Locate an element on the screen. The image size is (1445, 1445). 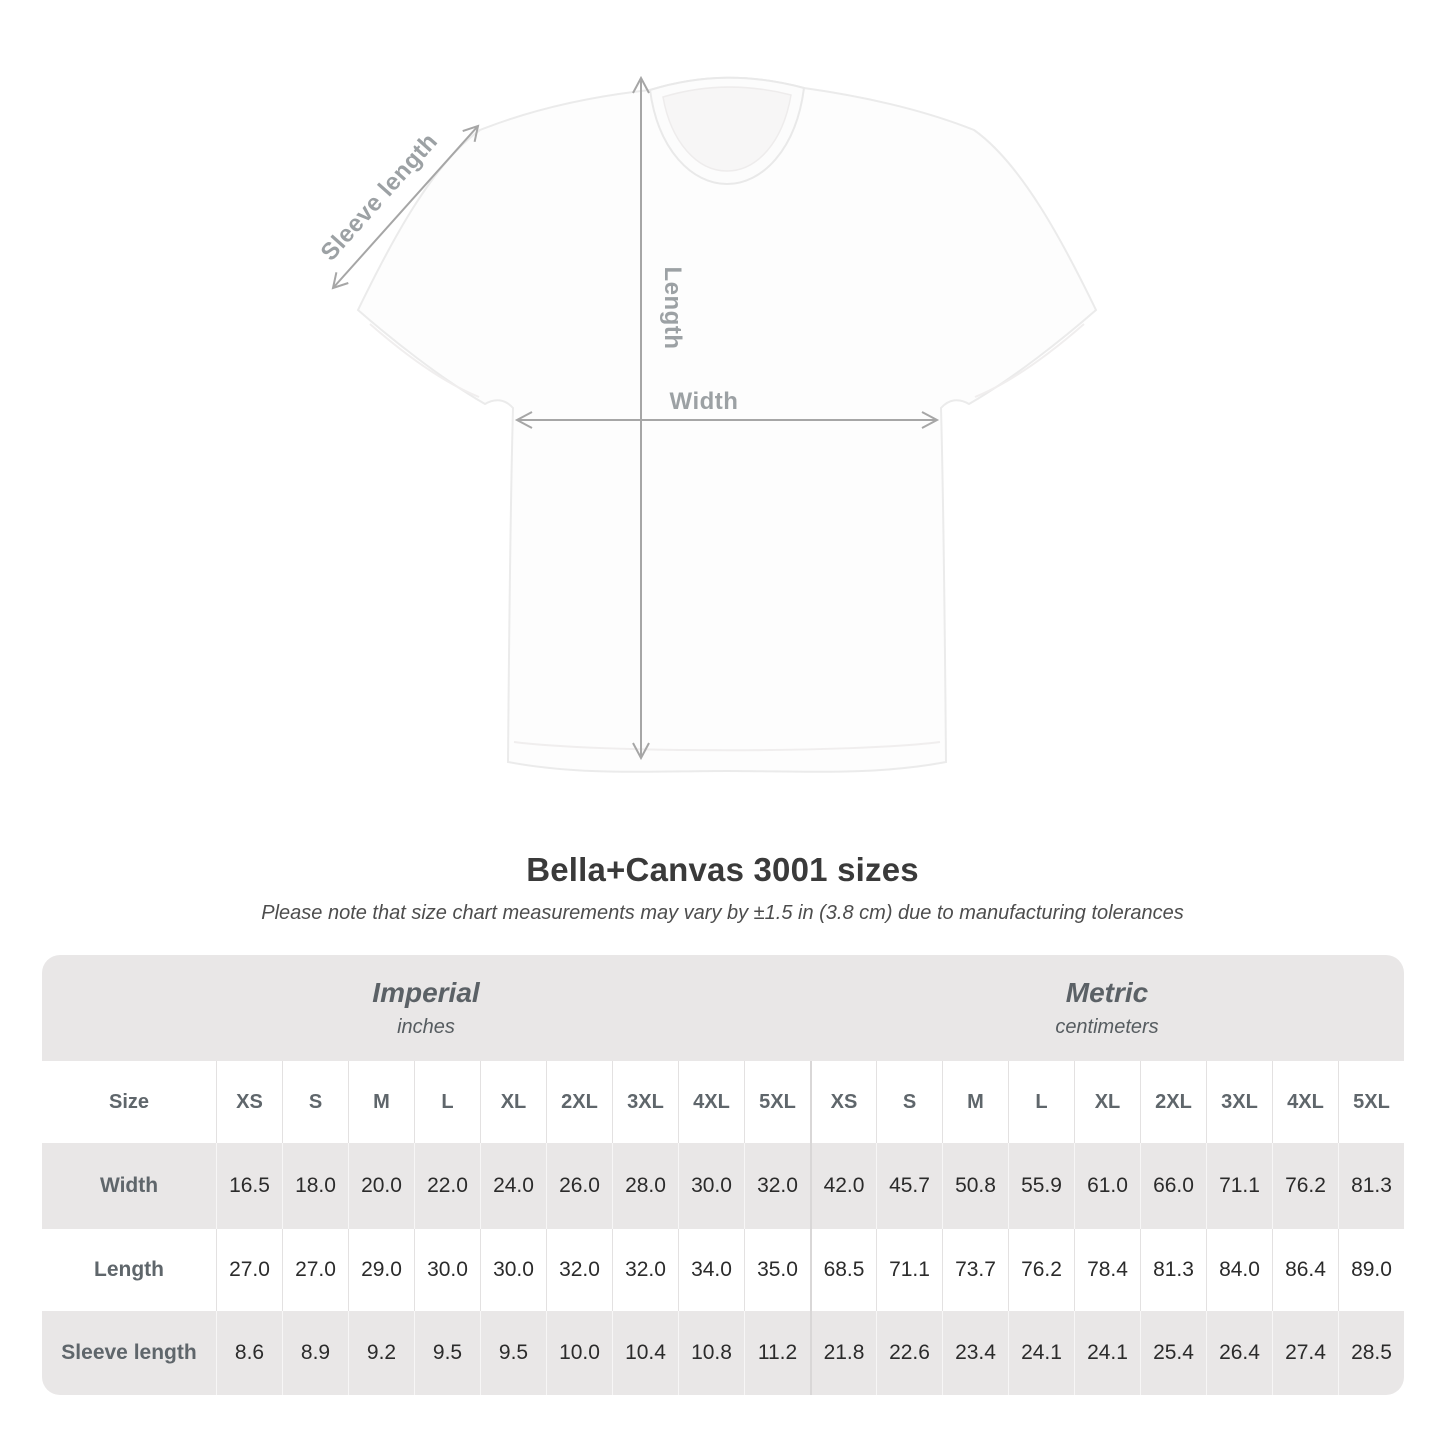
value-cell: 24.0 is located at coordinates (513, 1186).